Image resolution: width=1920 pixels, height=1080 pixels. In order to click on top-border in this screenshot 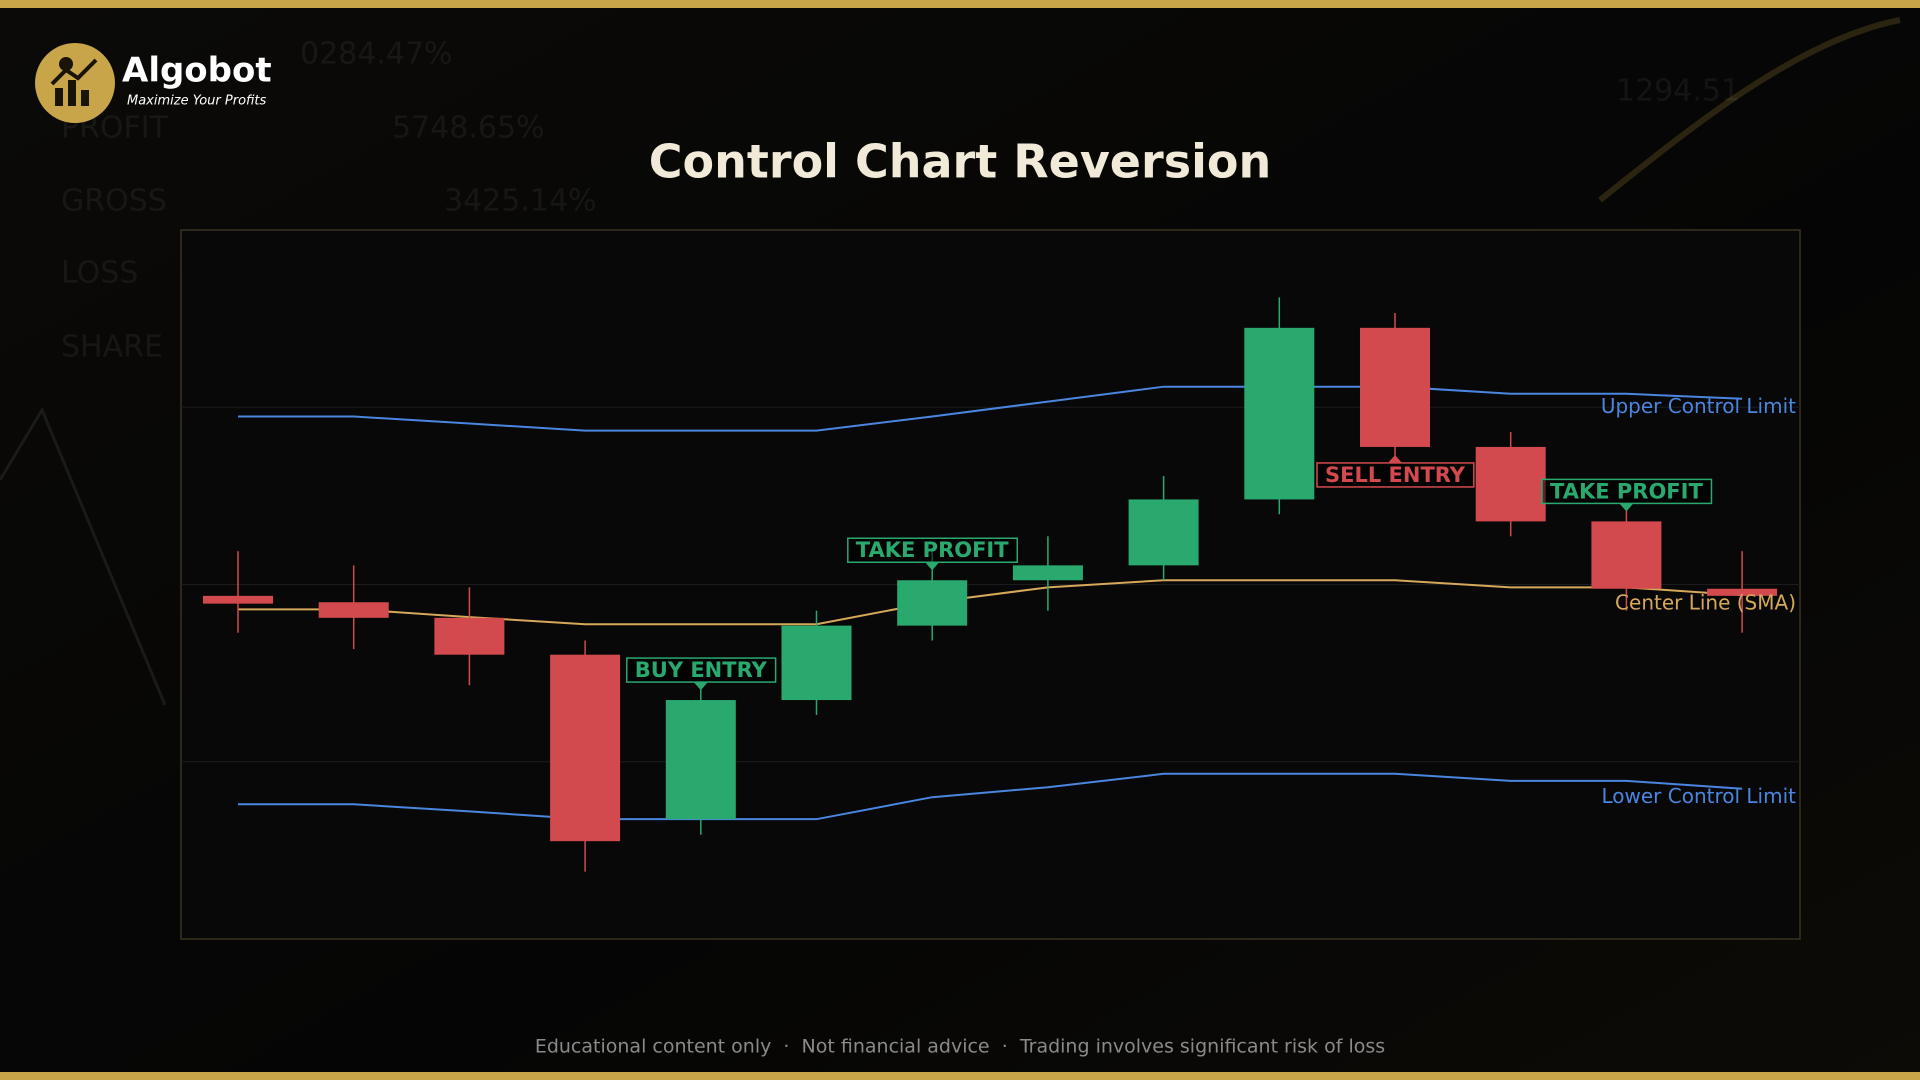, I will do `click(960, 4)`.